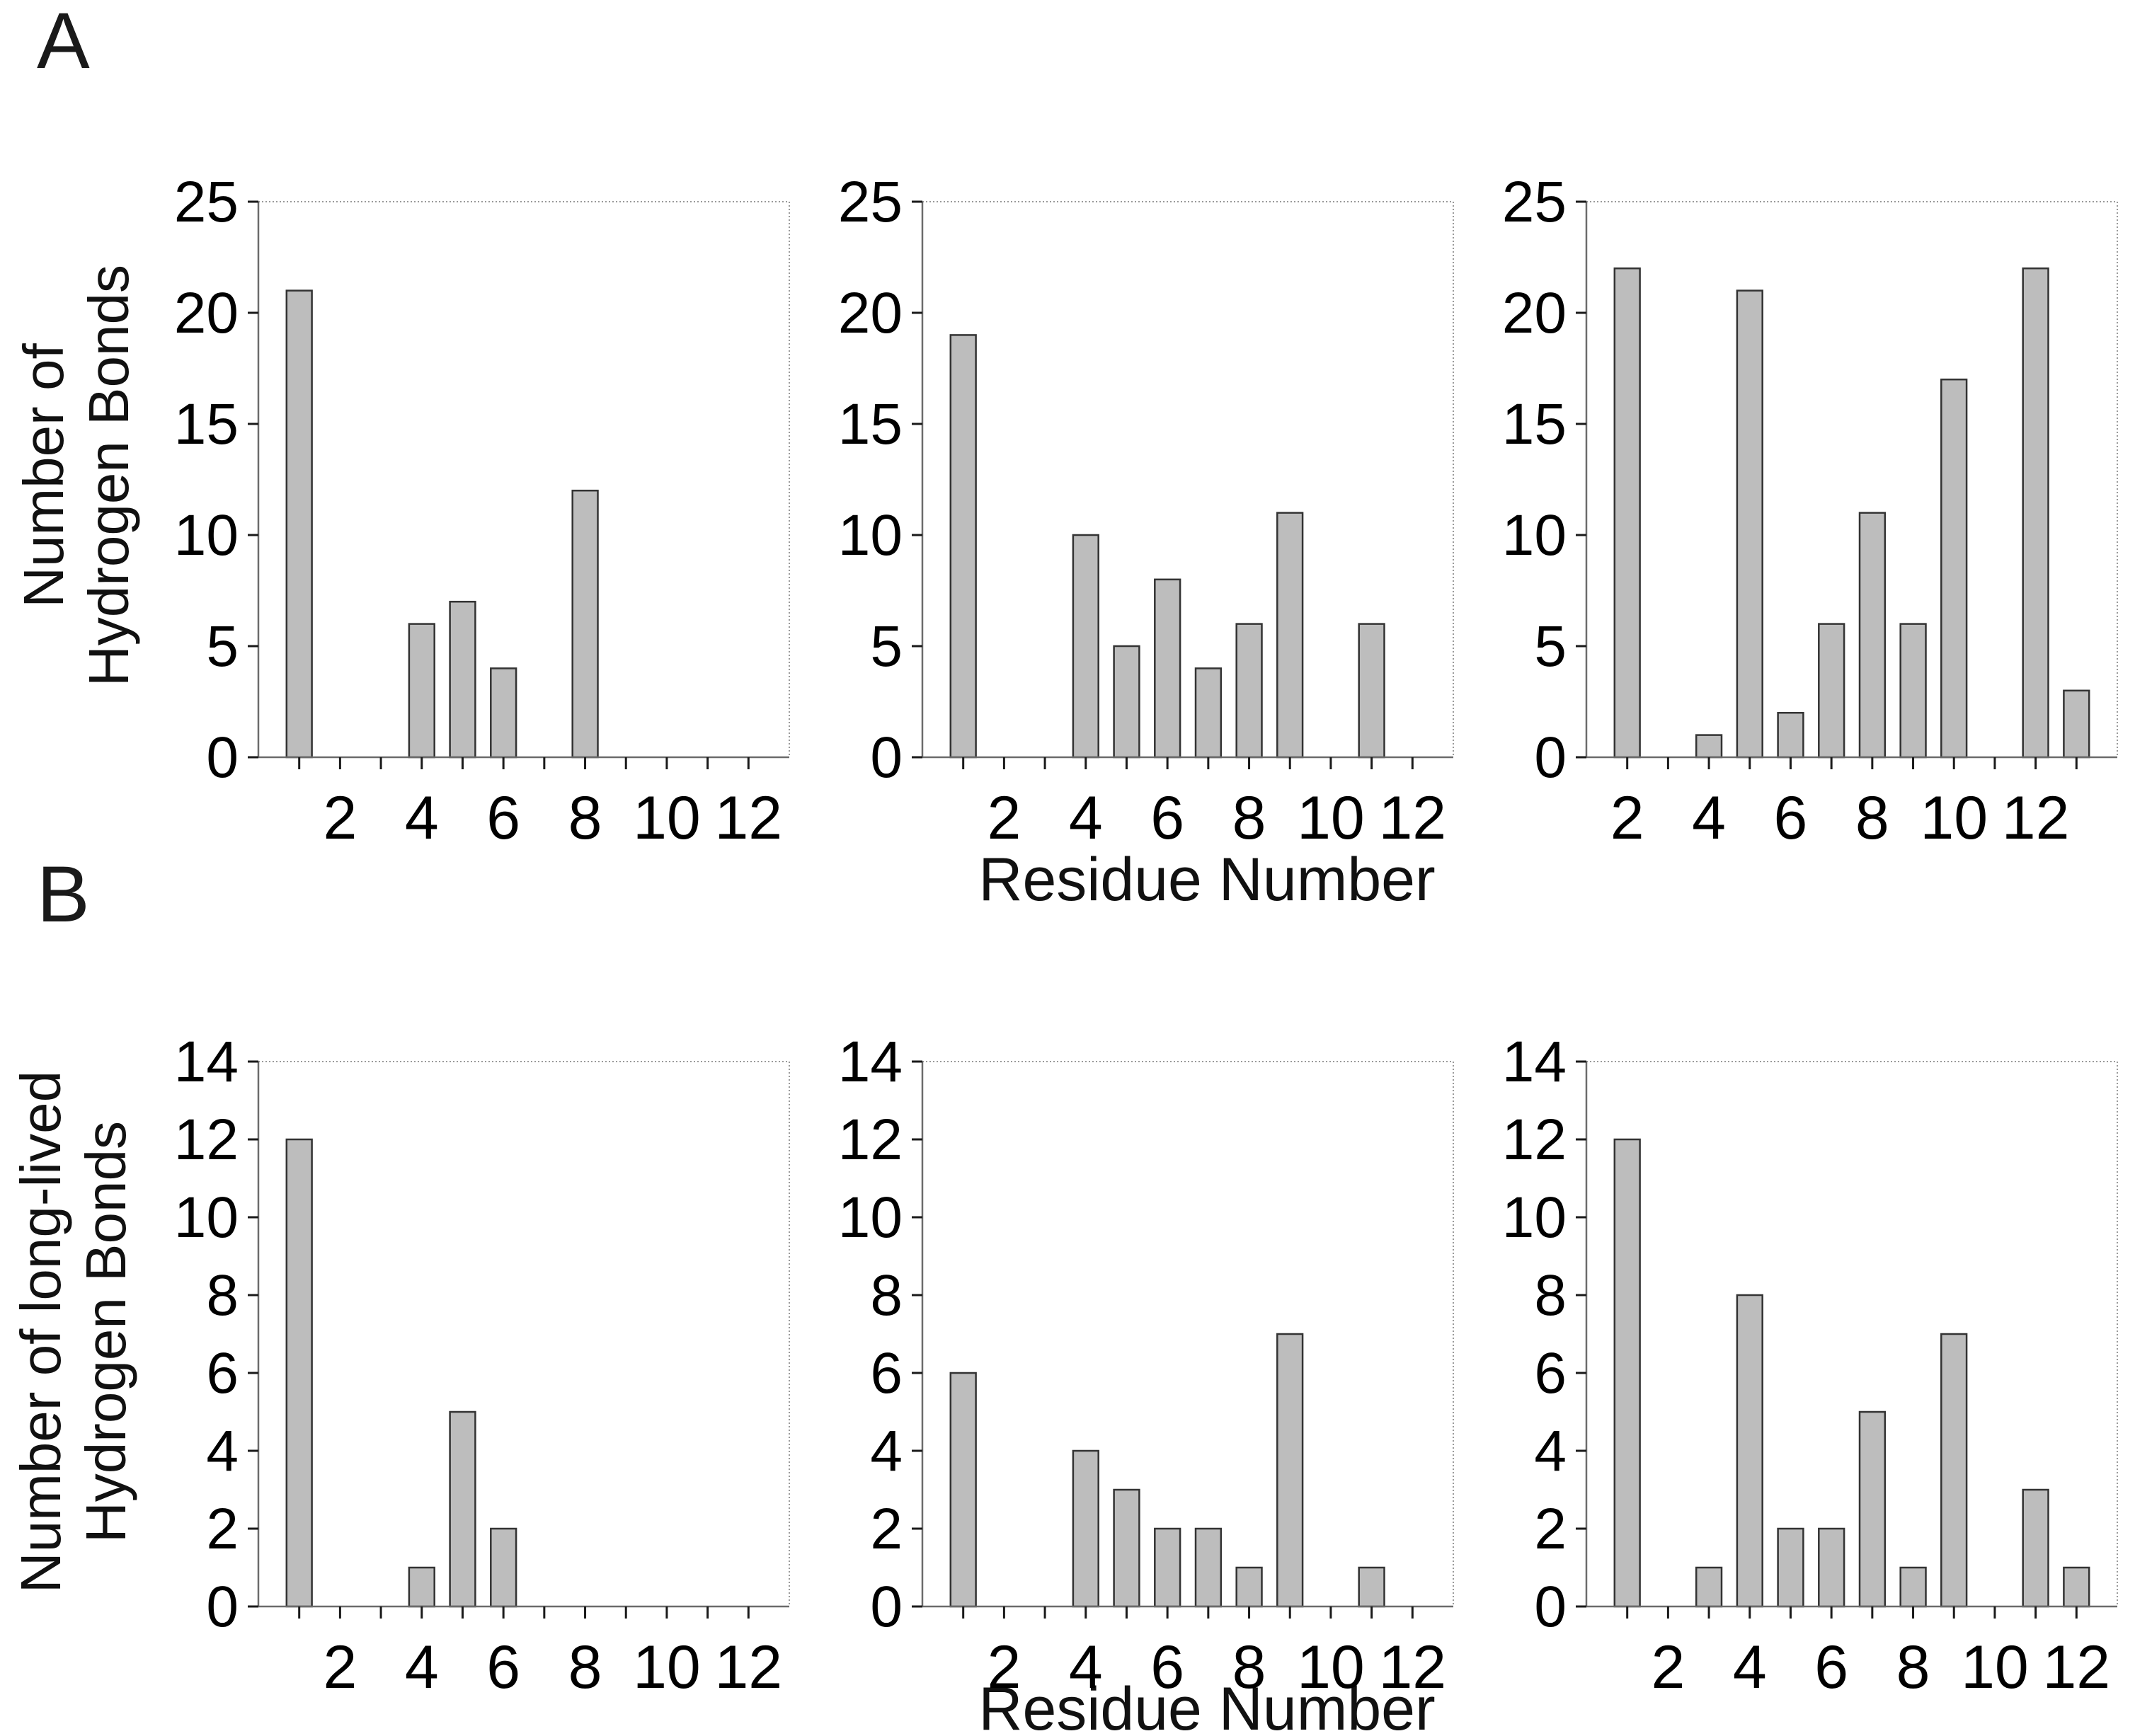 The height and width of the screenshot is (1736, 2135). What do you see at coordinates (73, 1332) in the screenshot?
I see `panel-b-y-axis-title: Number of long-lived Hydrogen Bonds` at bounding box center [73, 1332].